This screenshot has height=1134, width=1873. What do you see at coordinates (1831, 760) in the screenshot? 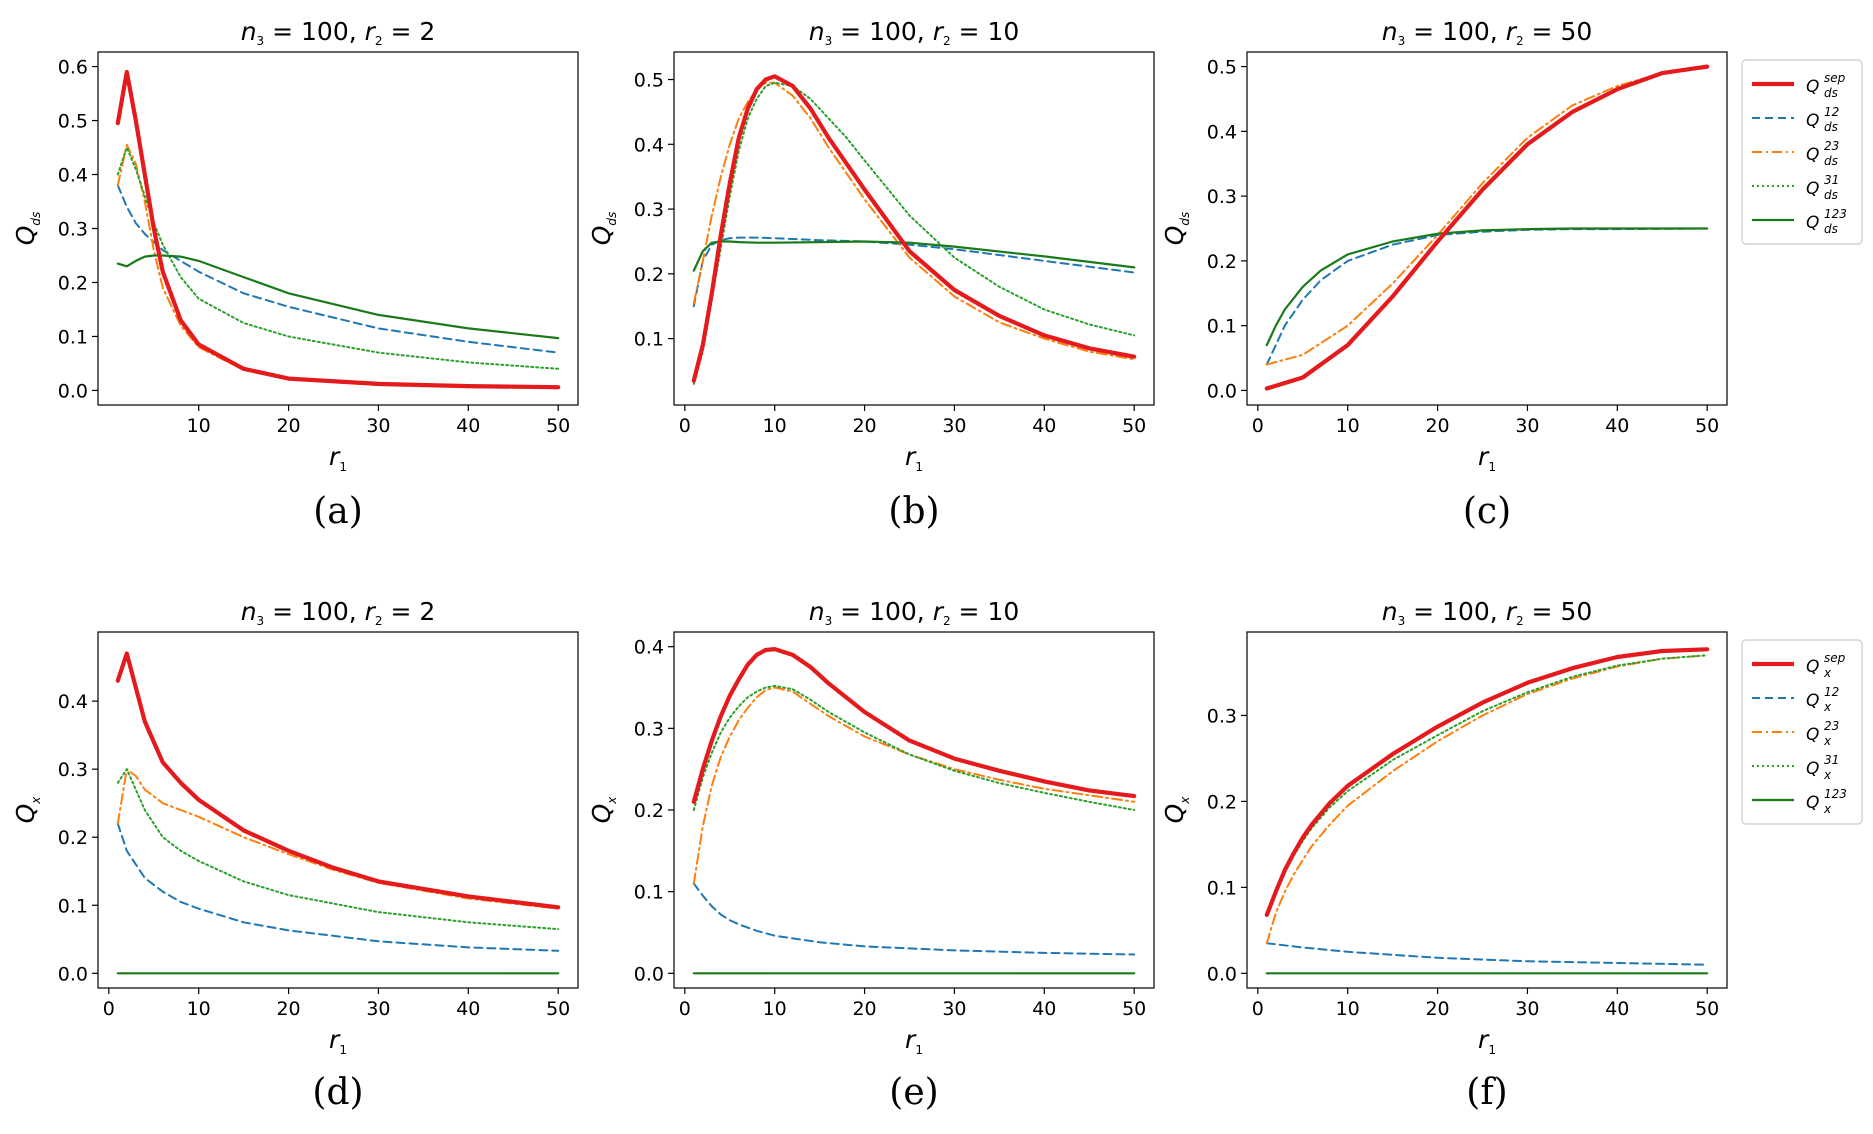
I see `legend-label-sup: 31` at bounding box center [1831, 760].